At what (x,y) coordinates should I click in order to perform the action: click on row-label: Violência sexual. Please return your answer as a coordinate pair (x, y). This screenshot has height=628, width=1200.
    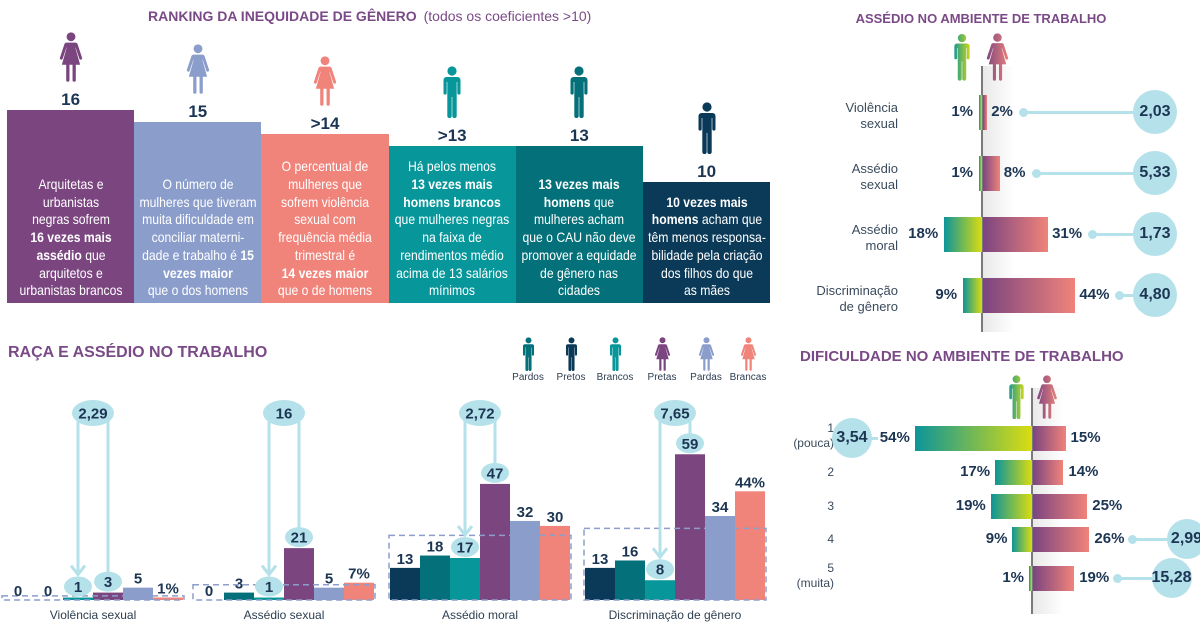
    Looking at the image, I should click on (844, 116).